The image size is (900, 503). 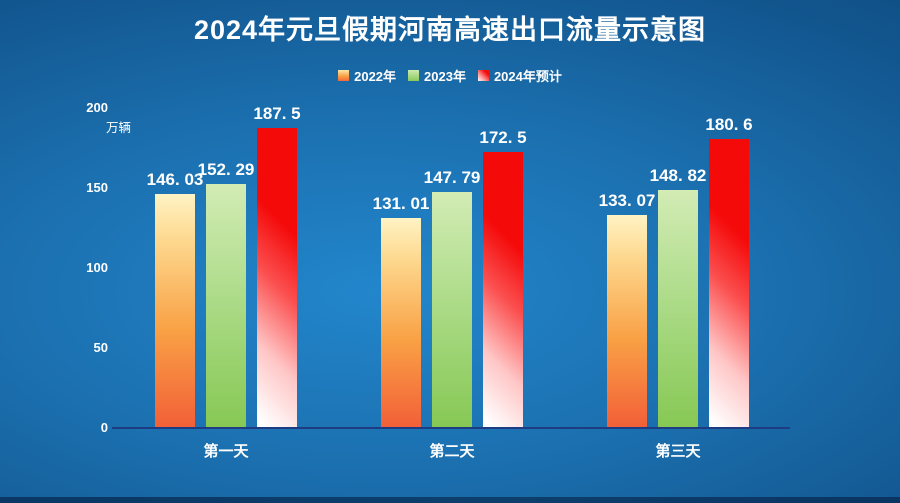 I want to click on bar-value-label: 131. 01, so click(x=401, y=203).